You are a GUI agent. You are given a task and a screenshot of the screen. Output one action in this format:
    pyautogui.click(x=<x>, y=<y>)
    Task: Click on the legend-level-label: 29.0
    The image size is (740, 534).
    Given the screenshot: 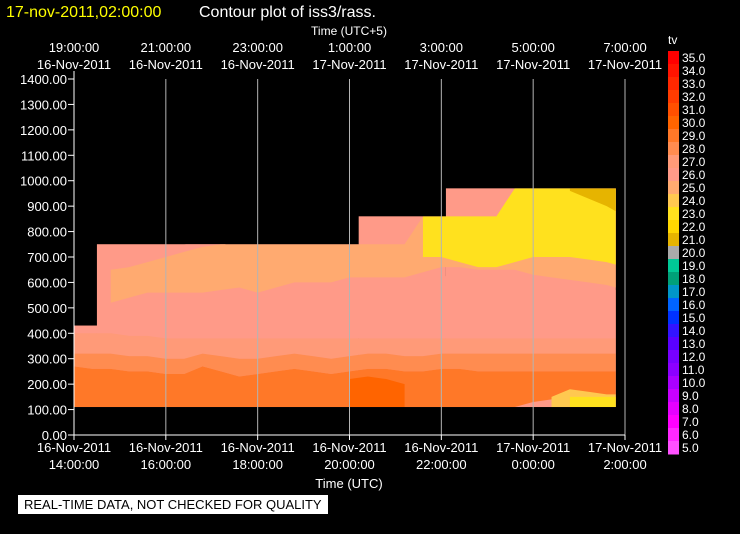 What is the action you would take?
    pyautogui.click(x=694, y=136)
    